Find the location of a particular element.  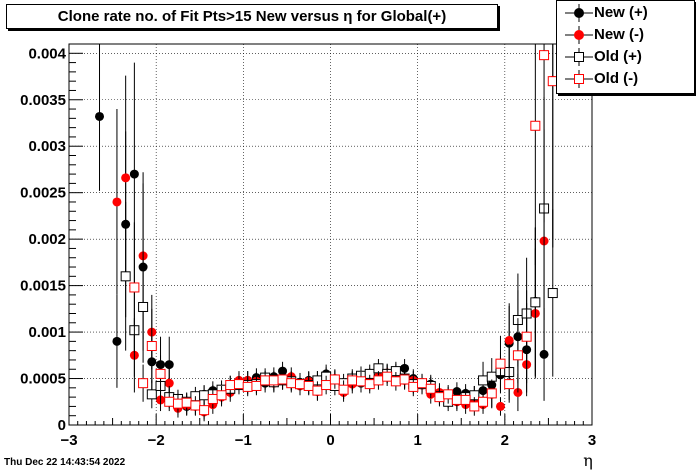

x-axis-label: η is located at coordinates (588, 460).